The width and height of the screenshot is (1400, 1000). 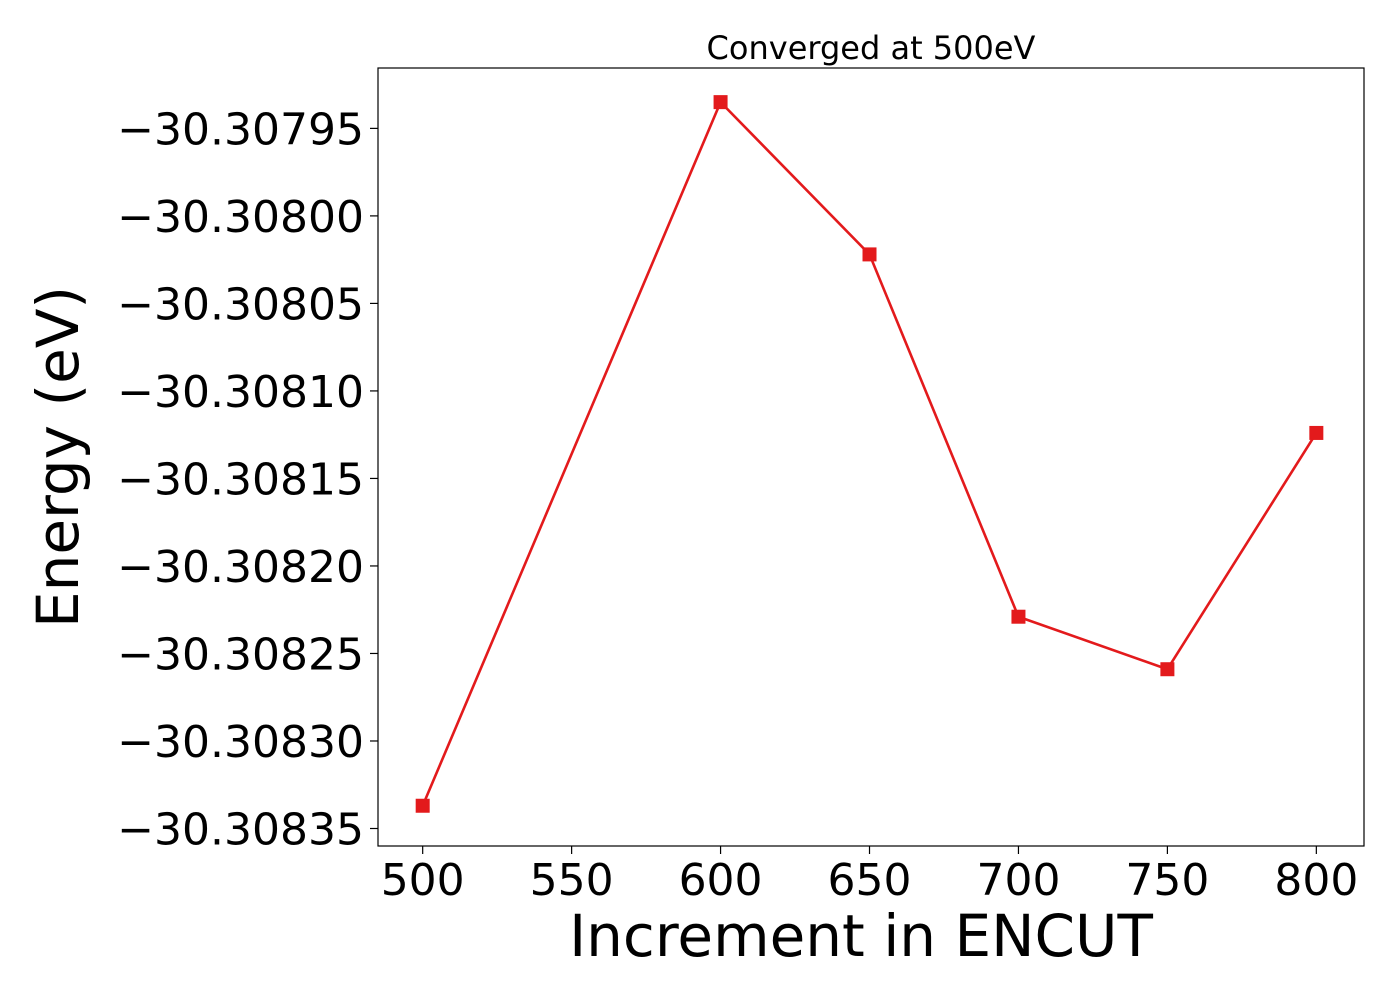 I want to click on y-tick-label: −30.30815, so click(x=240, y=479).